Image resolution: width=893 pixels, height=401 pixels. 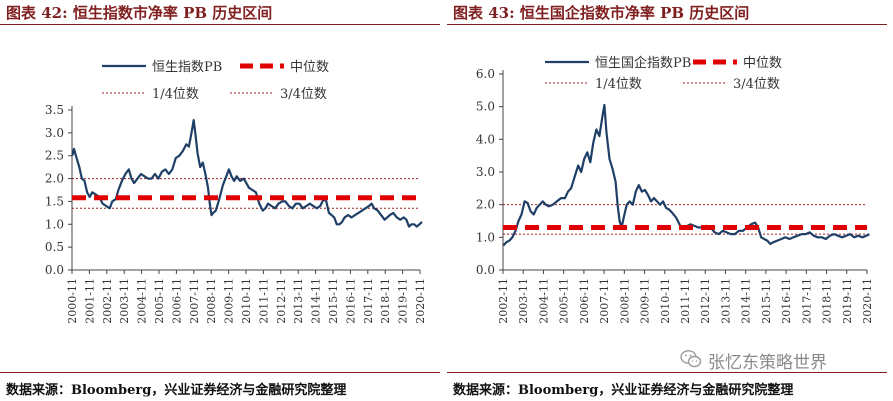 I want to click on y-tick-label: 6.0, so click(x=485, y=74).